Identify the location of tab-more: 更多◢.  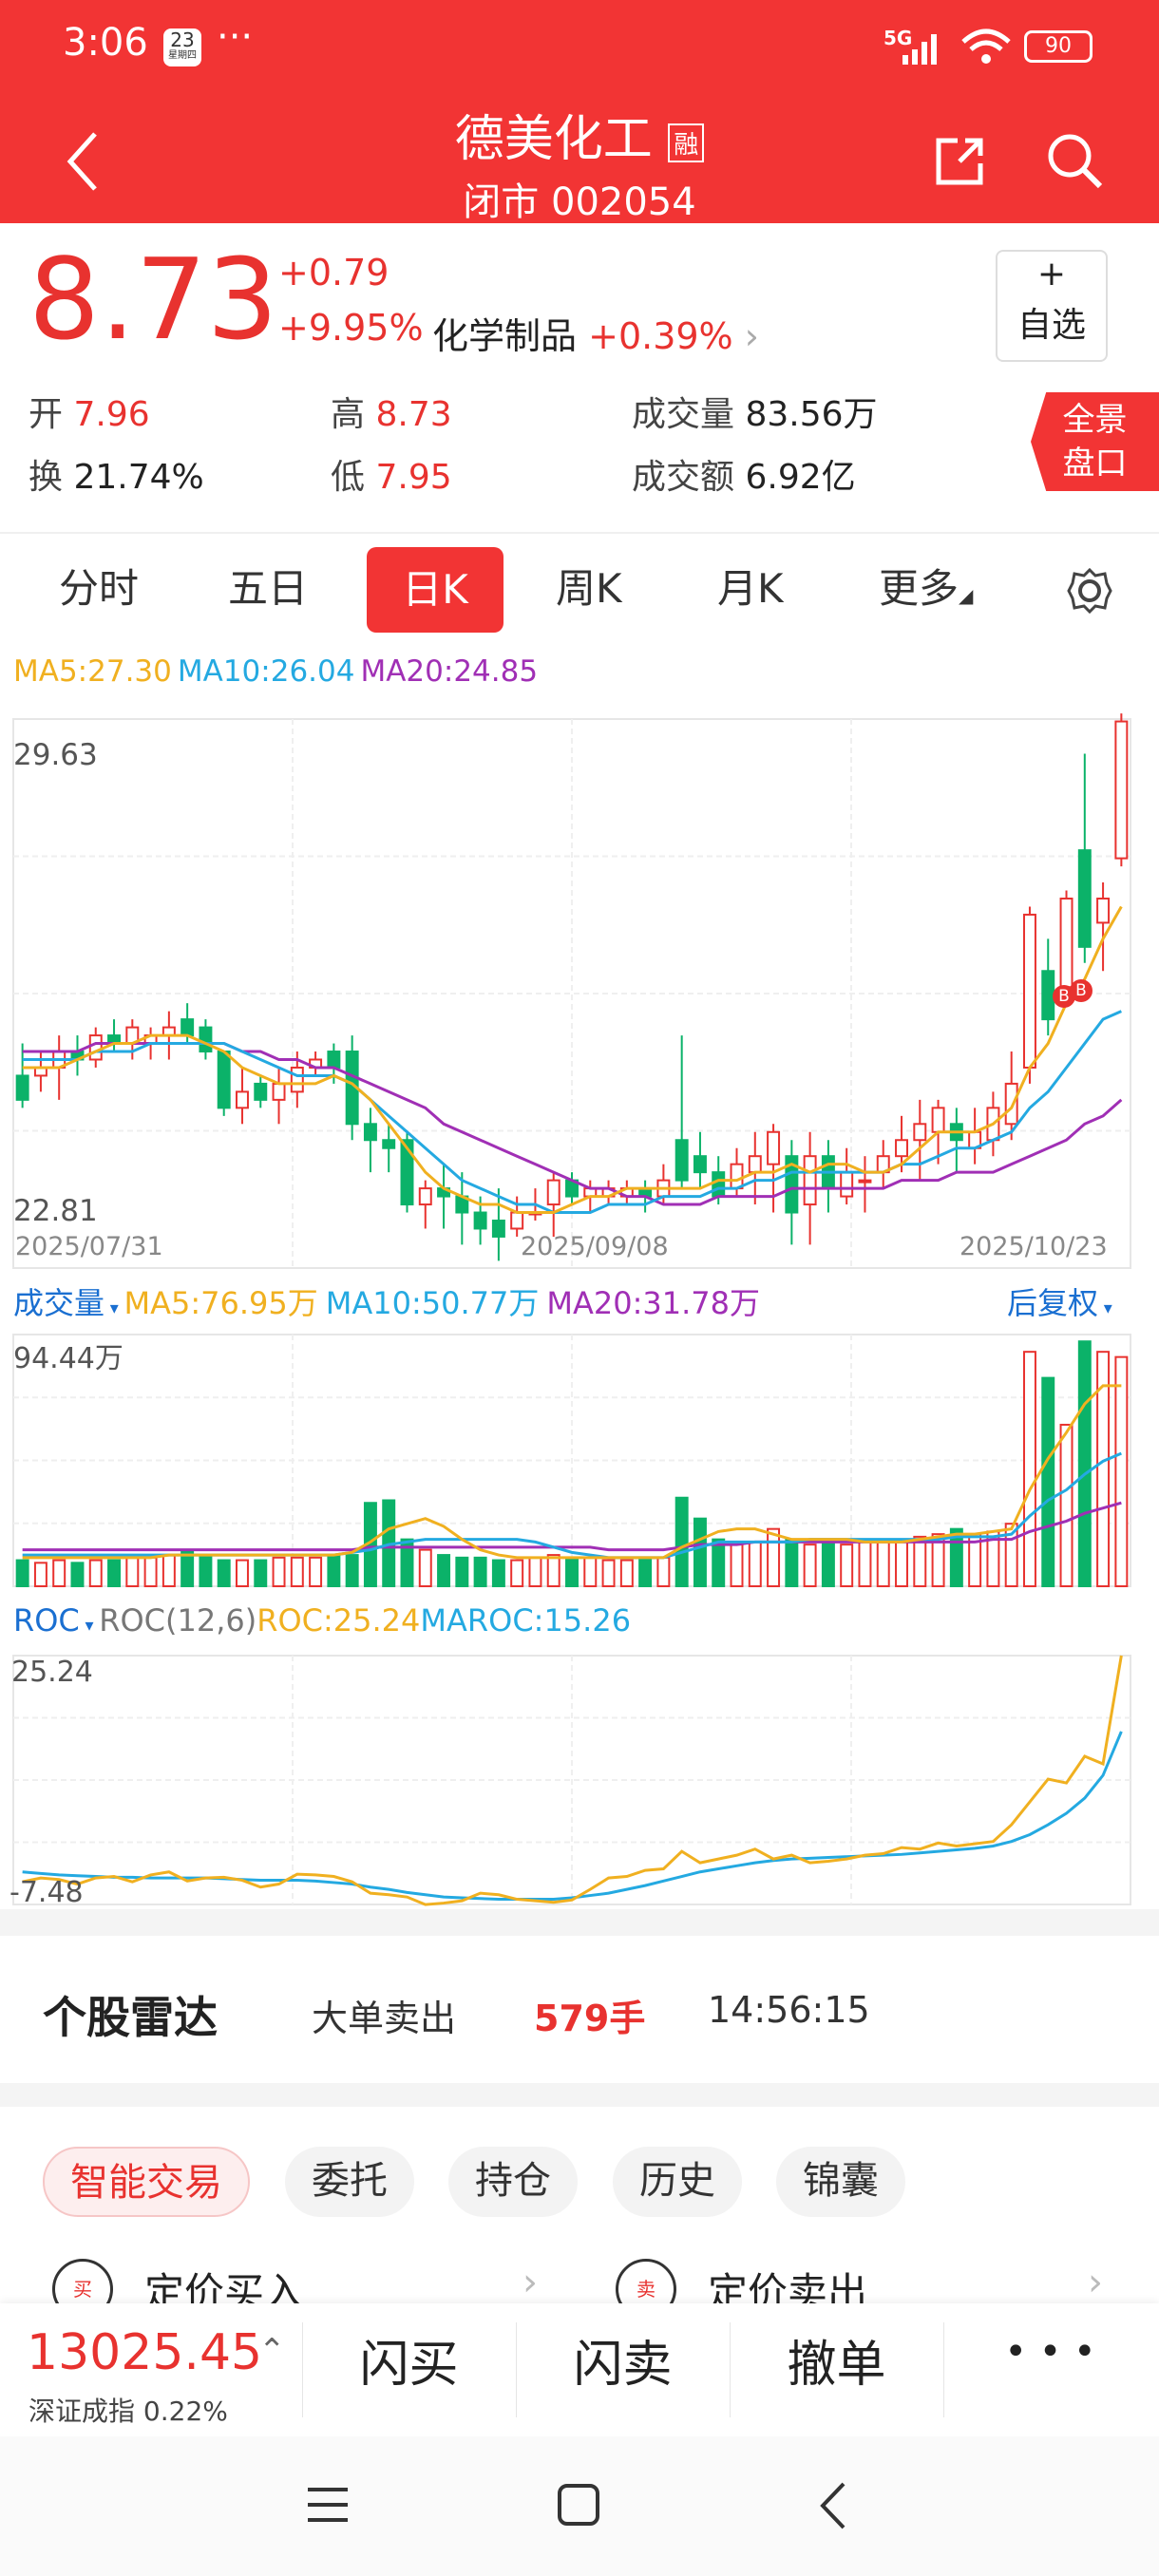
(926, 588).